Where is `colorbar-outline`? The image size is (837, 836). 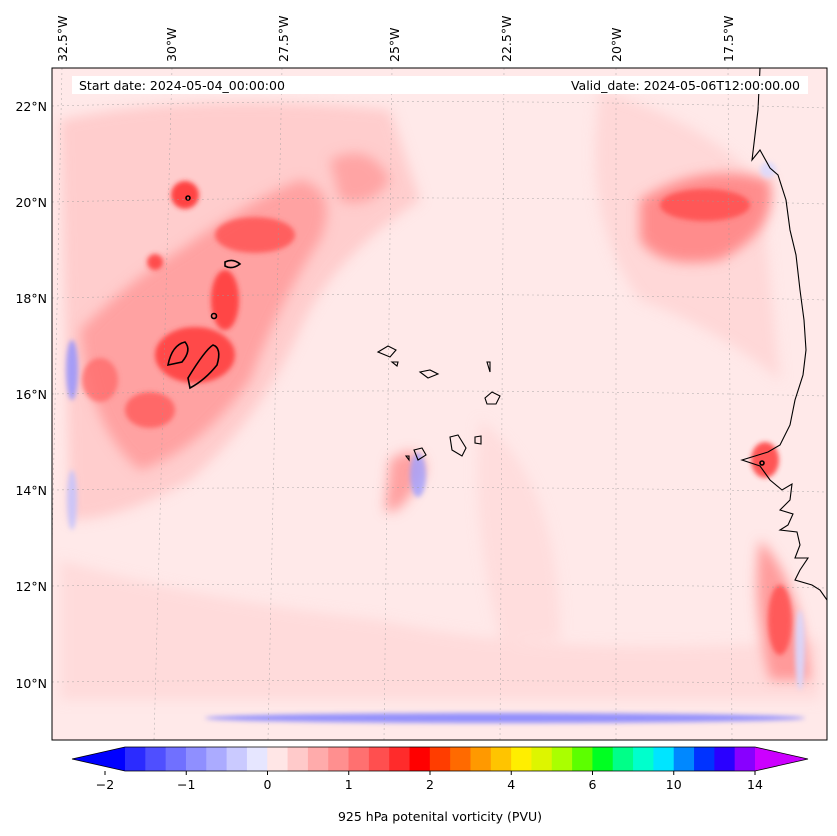
colorbar-outline is located at coordinates (440, 759).